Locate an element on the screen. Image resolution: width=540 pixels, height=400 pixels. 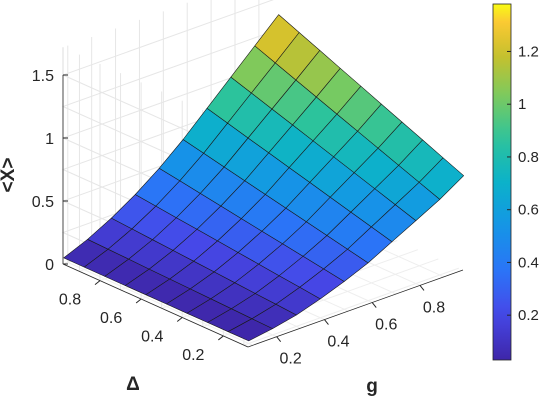
z-tick-label: 1.5 is located at coordinates (43, 76).